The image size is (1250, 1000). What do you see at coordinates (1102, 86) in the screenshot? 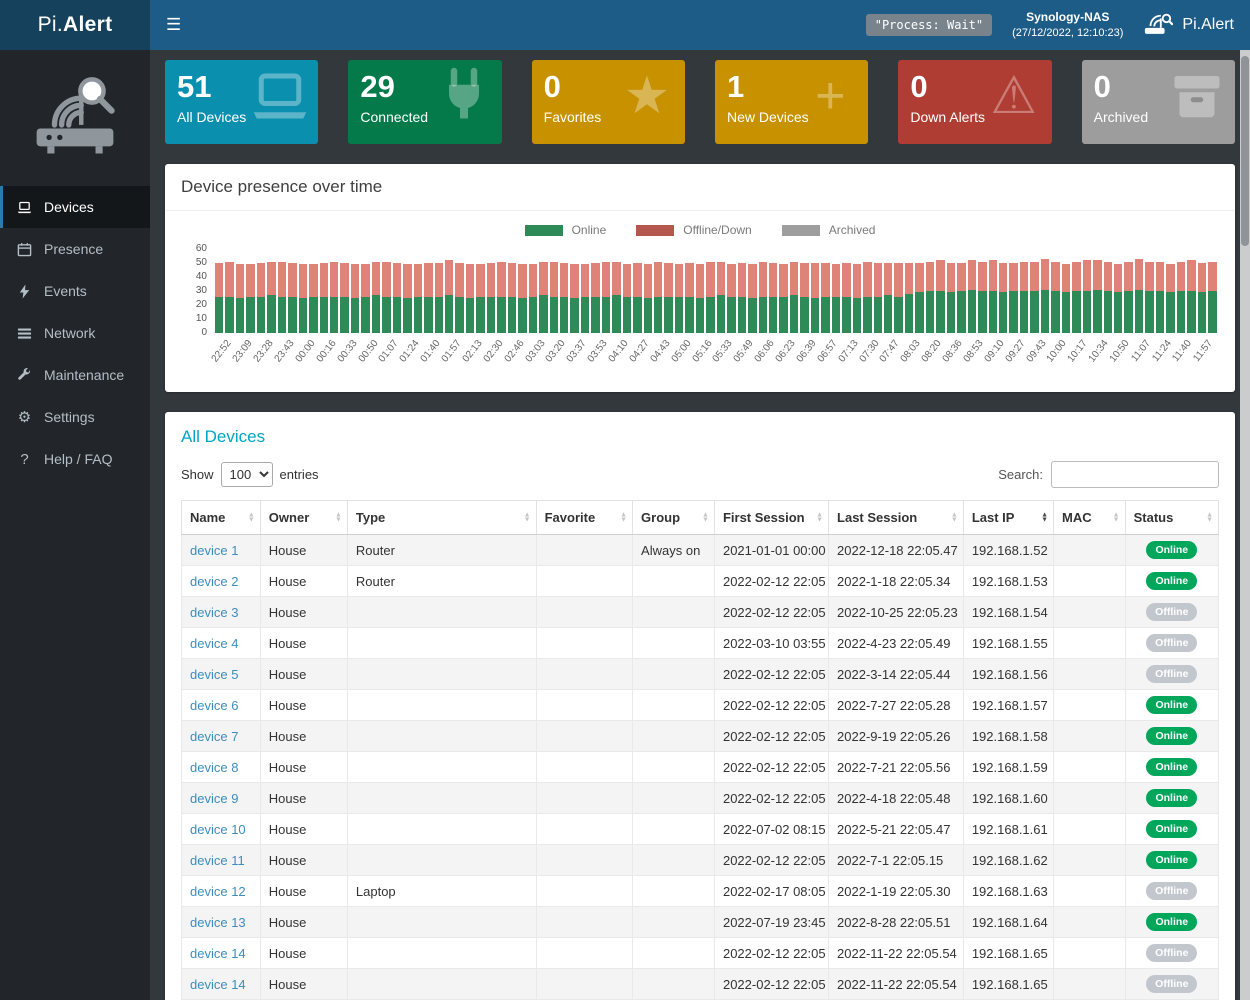
I see `stat-value: 0` at bounding box center [1102, 86].